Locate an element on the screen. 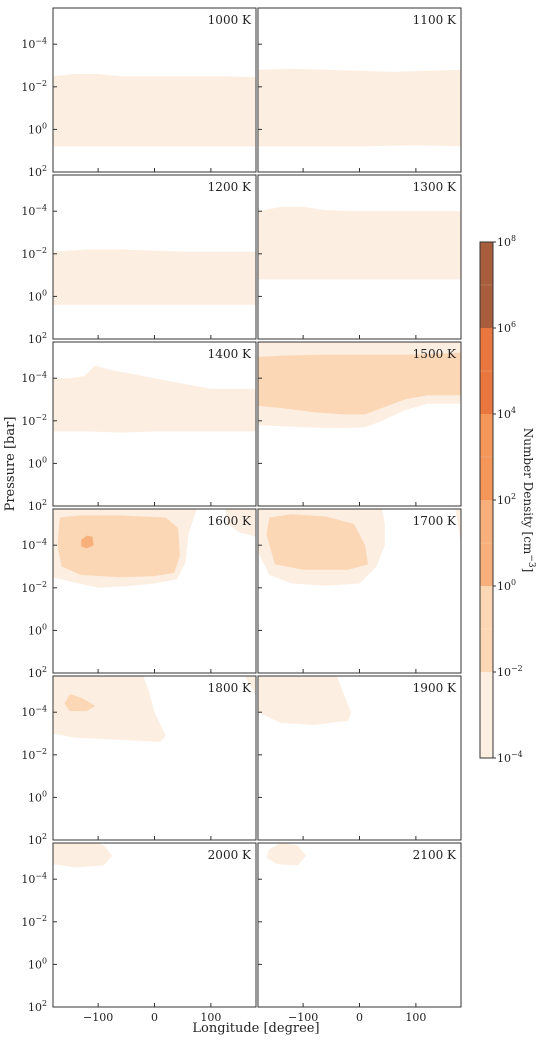 The height and width of the screenshot is (1040, 540). panel: 1100 K is located at coordinates (359, 90).